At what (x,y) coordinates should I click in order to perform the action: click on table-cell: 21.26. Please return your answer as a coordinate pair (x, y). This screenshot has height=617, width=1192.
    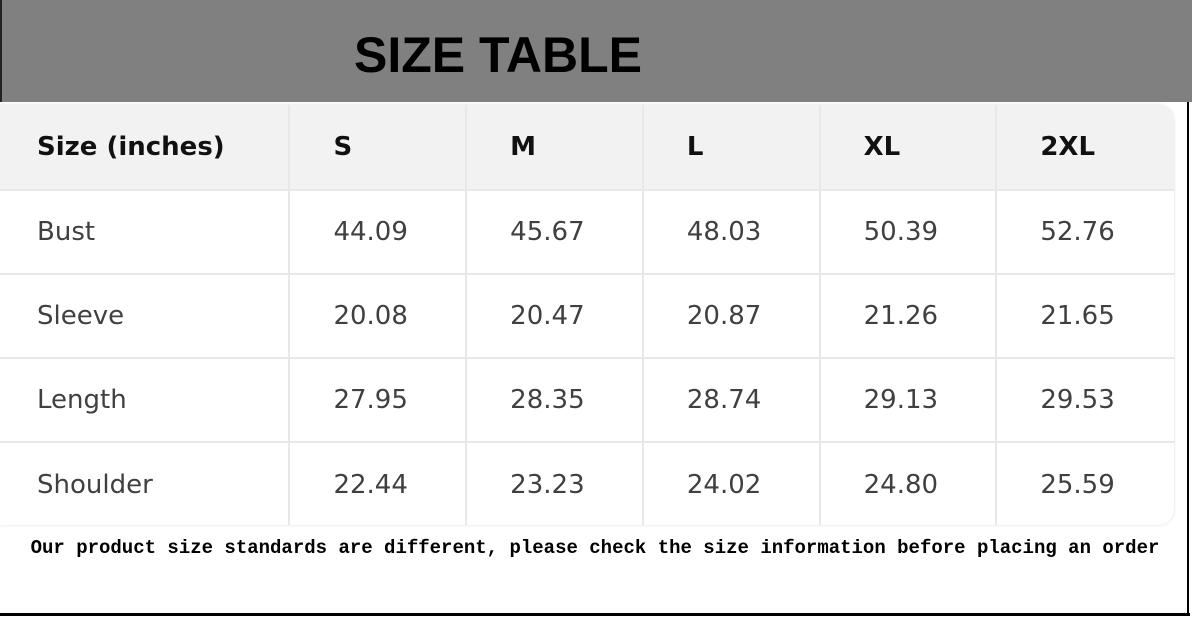
    Looking at the image, I should click on (909, 316).